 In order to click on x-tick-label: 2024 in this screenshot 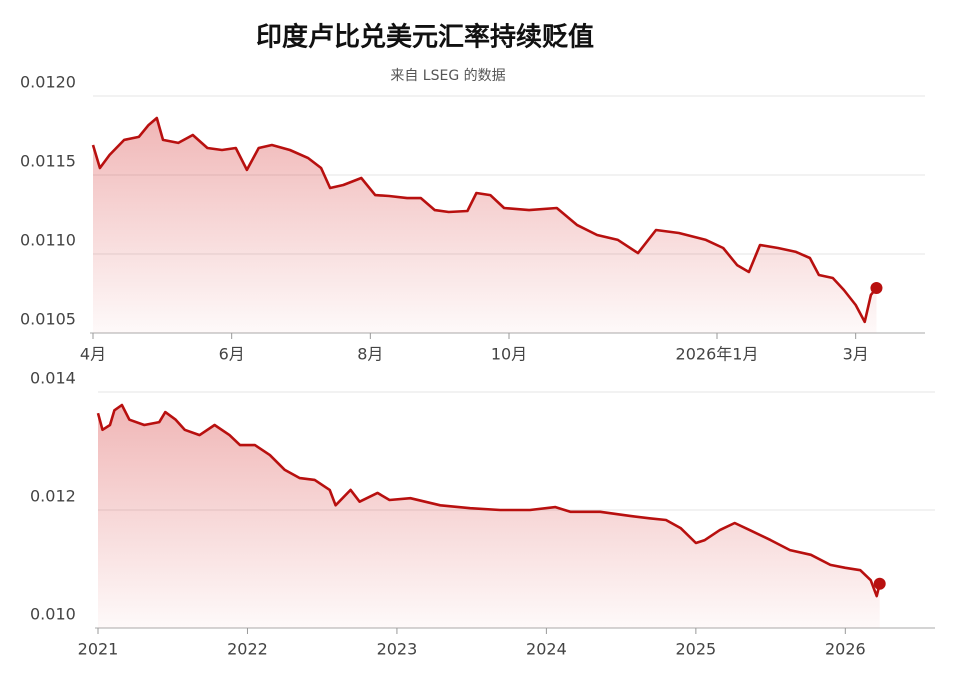, I will do `click(546, 649)`.